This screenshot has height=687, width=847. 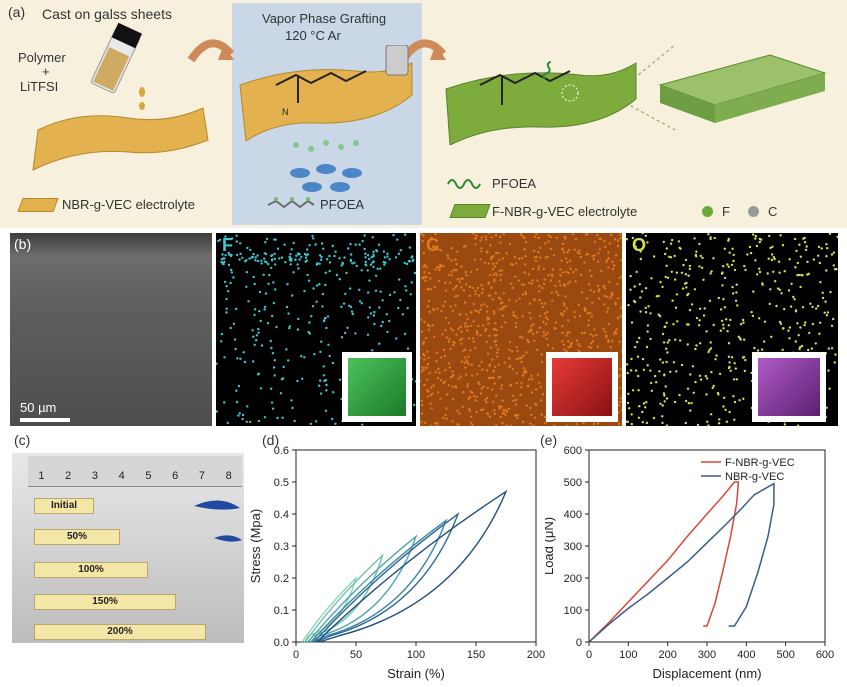 I want to click on nbr-film-left, so click(x=120, y=139).